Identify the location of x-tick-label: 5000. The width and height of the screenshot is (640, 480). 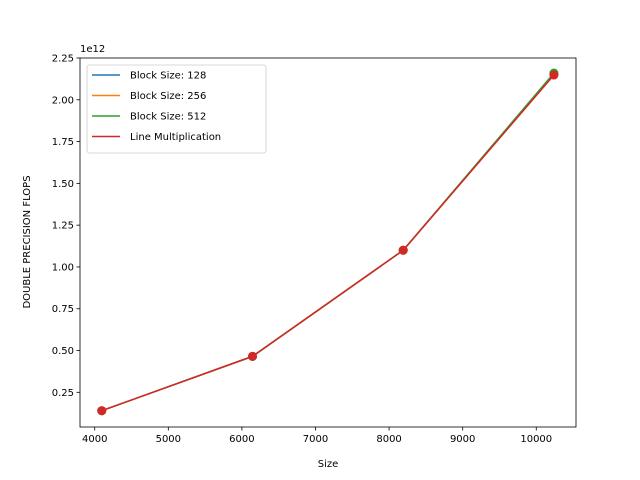
(168, 439).